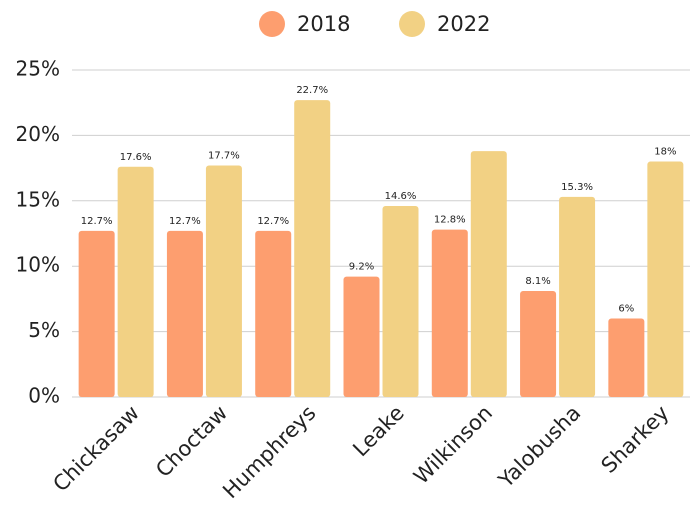  I want to click on x-tick-label: Humphreys, so click(269, 452).